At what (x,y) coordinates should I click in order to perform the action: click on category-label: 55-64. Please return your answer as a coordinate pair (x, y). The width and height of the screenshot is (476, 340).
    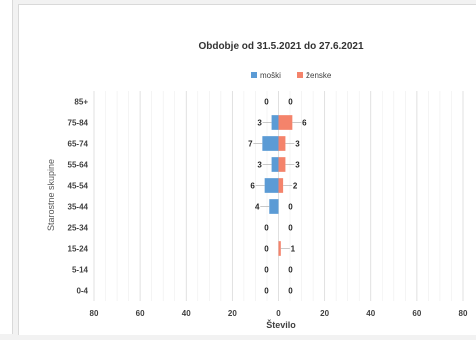
    Looking at the image, I should click on (78, 165).